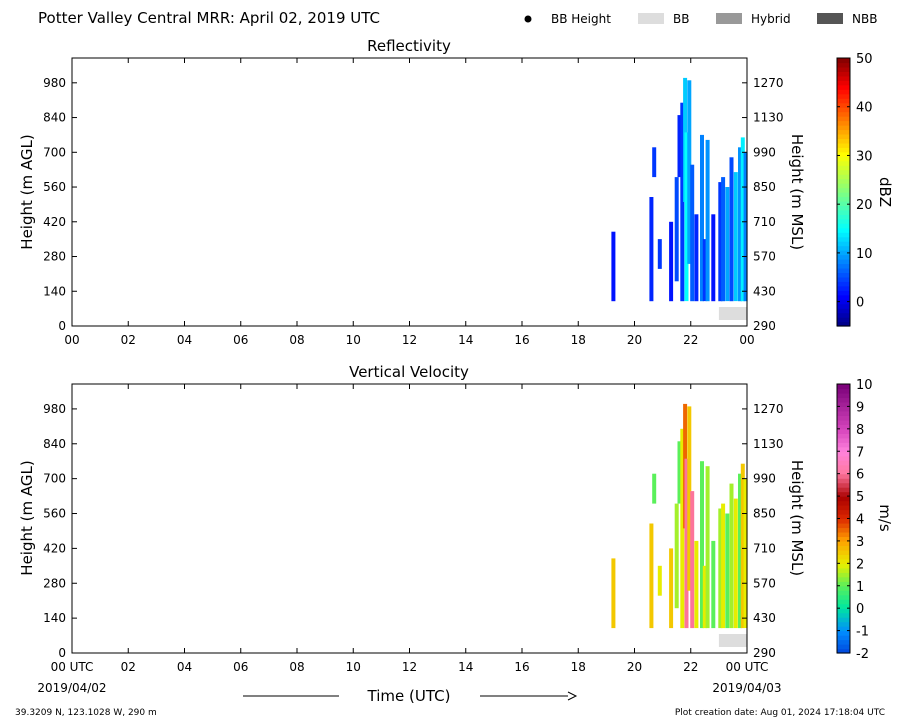 This screenshot has width=900, height=725. What do you see at coordinates (854, 189) in the screenshot?
I see `reflectivity-colorbar: 0 10 20 30 40 50` at bounding box center [854, 189].